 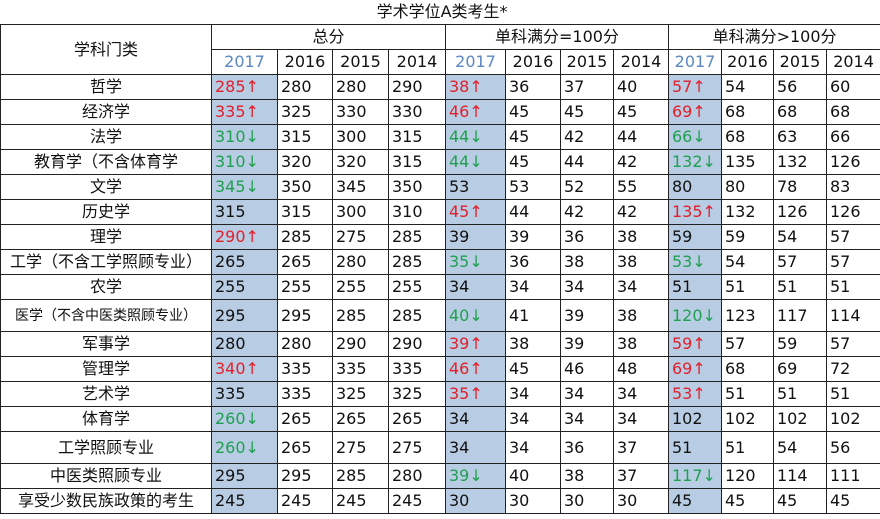 What do you see at coordinates (800, 315) in the screenshot?
I see `score-cell: 117` at bounding box center [800, 315].